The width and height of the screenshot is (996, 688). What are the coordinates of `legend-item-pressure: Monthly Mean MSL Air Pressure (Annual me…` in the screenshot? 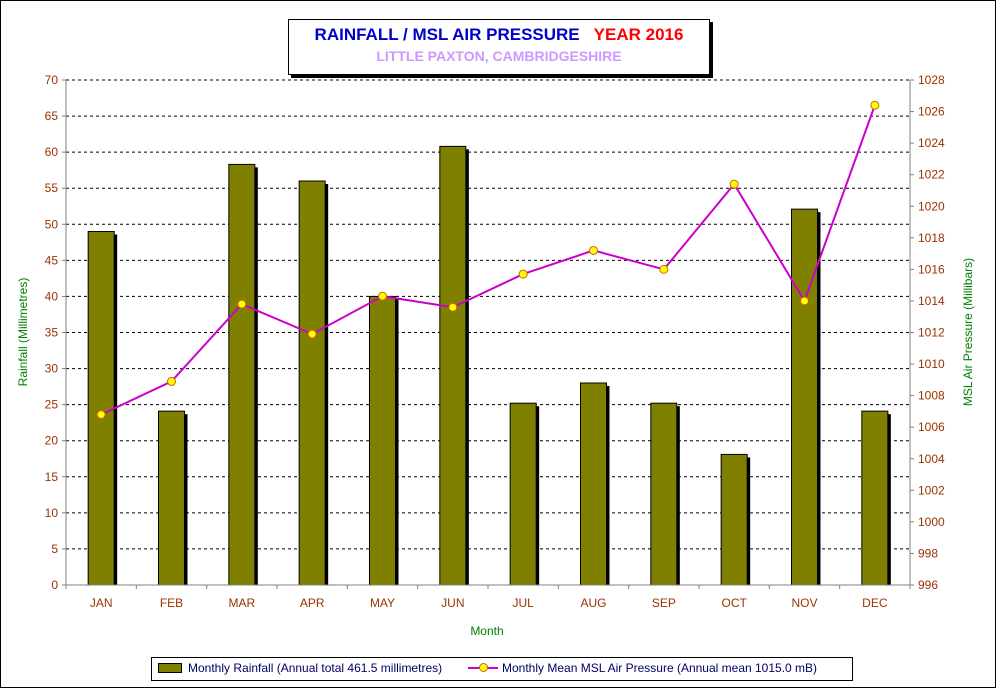 It's located at (642, 668).